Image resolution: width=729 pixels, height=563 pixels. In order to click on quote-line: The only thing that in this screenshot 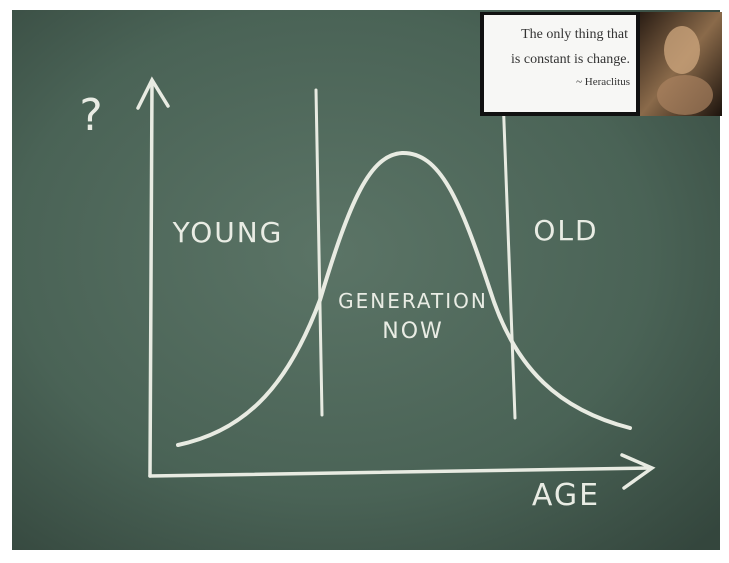, I will do `click(574, 34)`.